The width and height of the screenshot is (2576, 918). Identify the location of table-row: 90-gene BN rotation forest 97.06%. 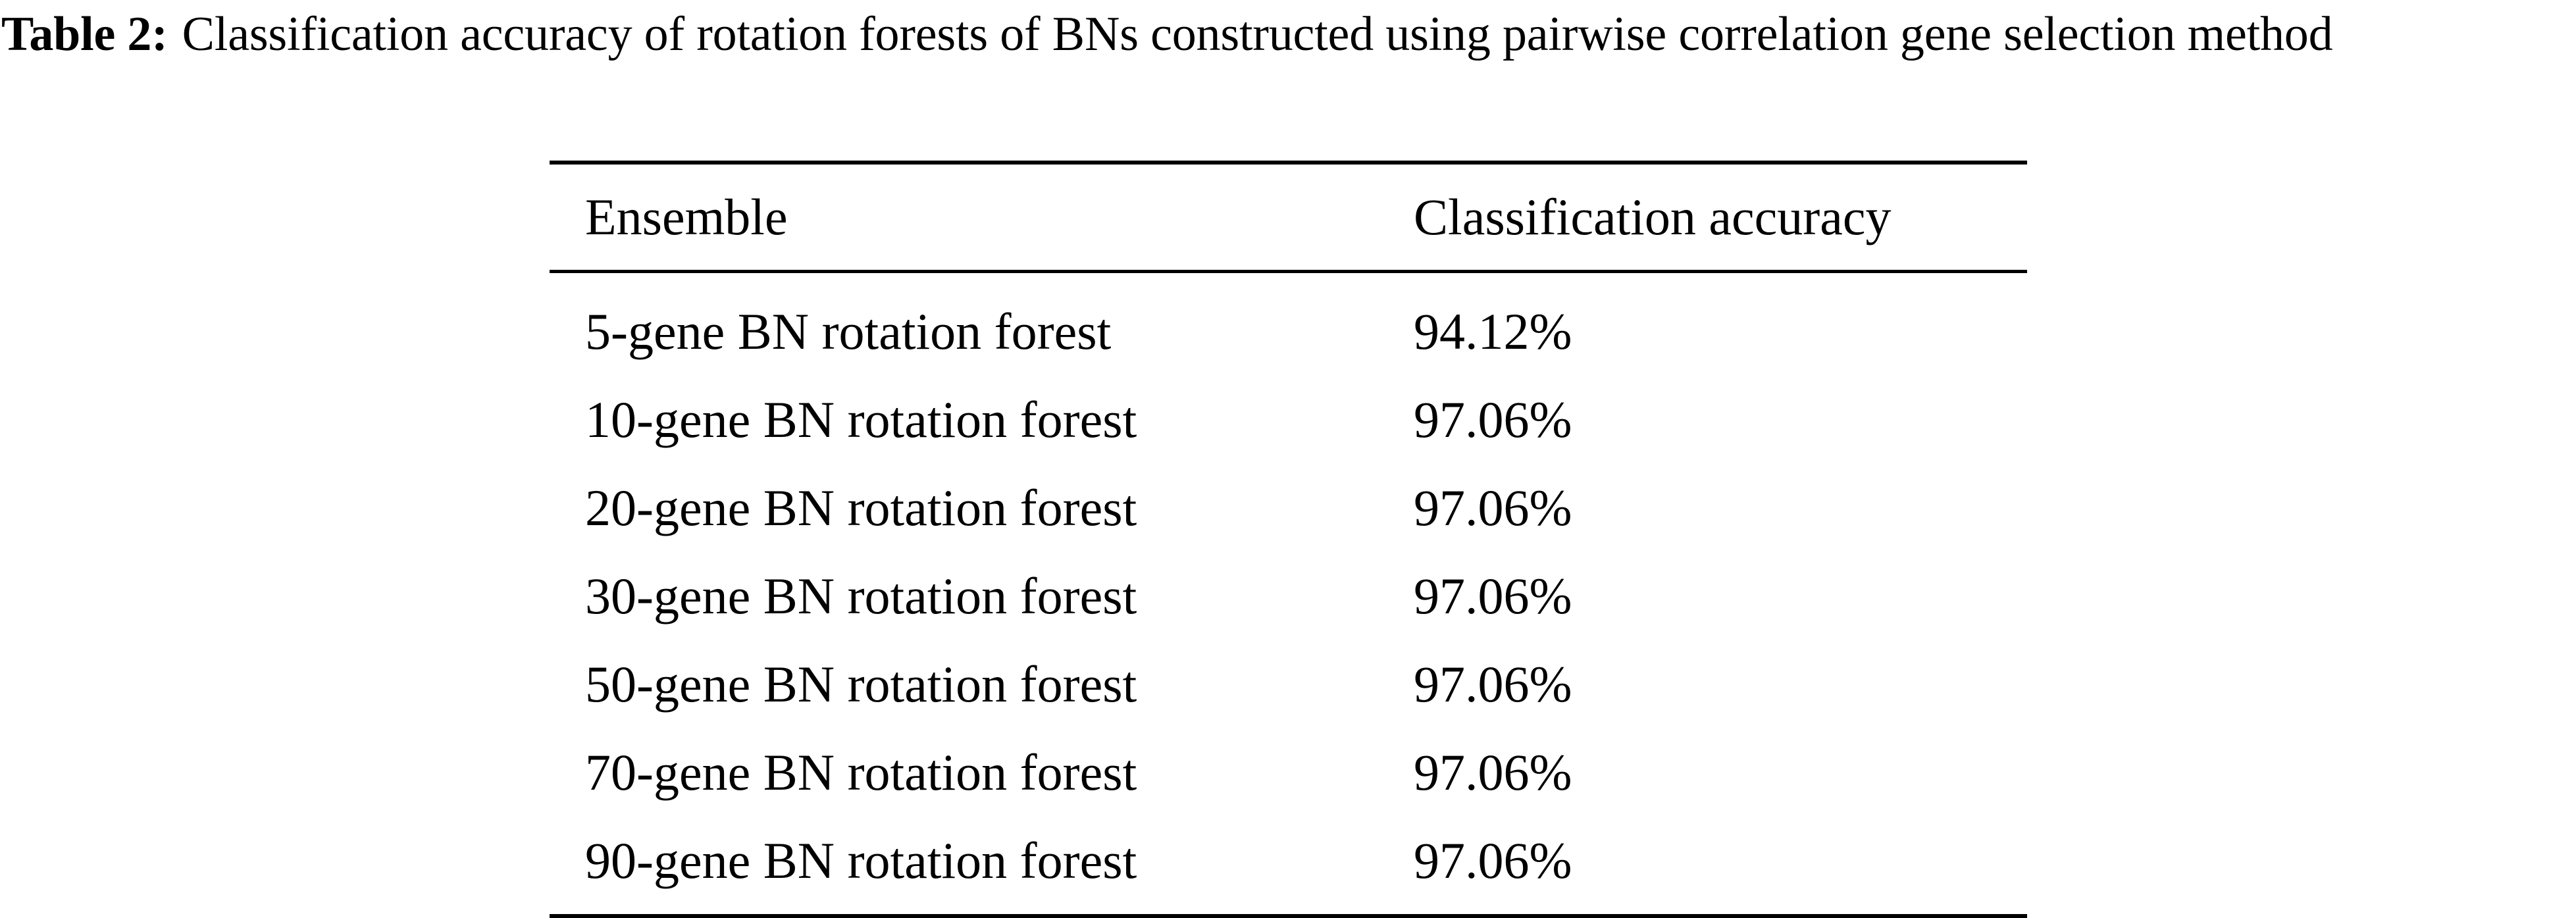
(1288, 866).